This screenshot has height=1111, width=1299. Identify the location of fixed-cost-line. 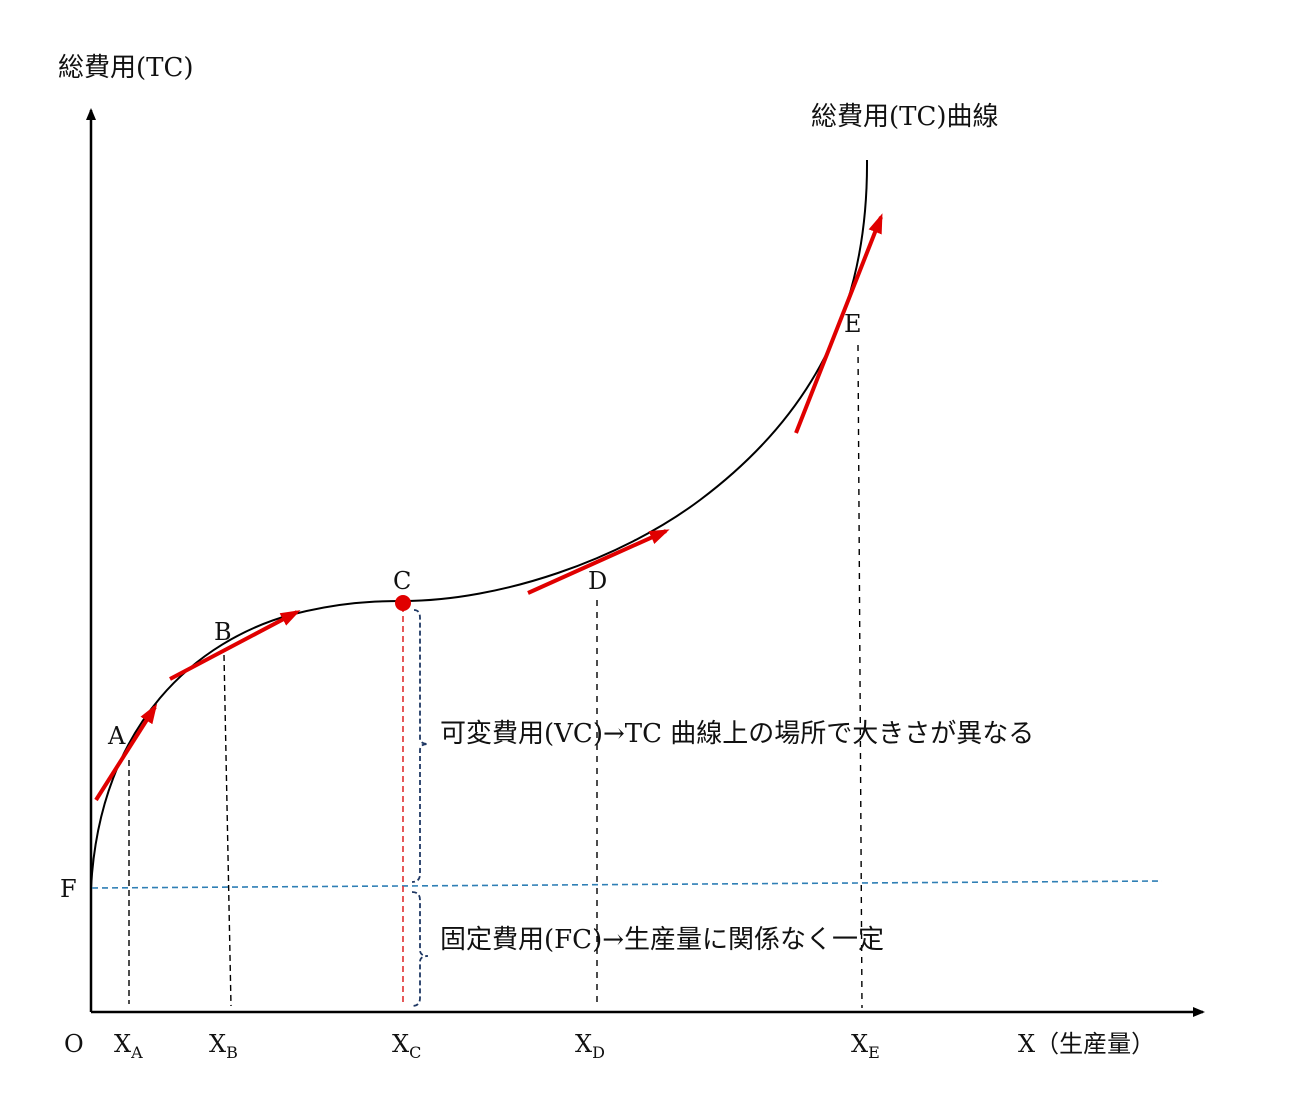
(627, 884).